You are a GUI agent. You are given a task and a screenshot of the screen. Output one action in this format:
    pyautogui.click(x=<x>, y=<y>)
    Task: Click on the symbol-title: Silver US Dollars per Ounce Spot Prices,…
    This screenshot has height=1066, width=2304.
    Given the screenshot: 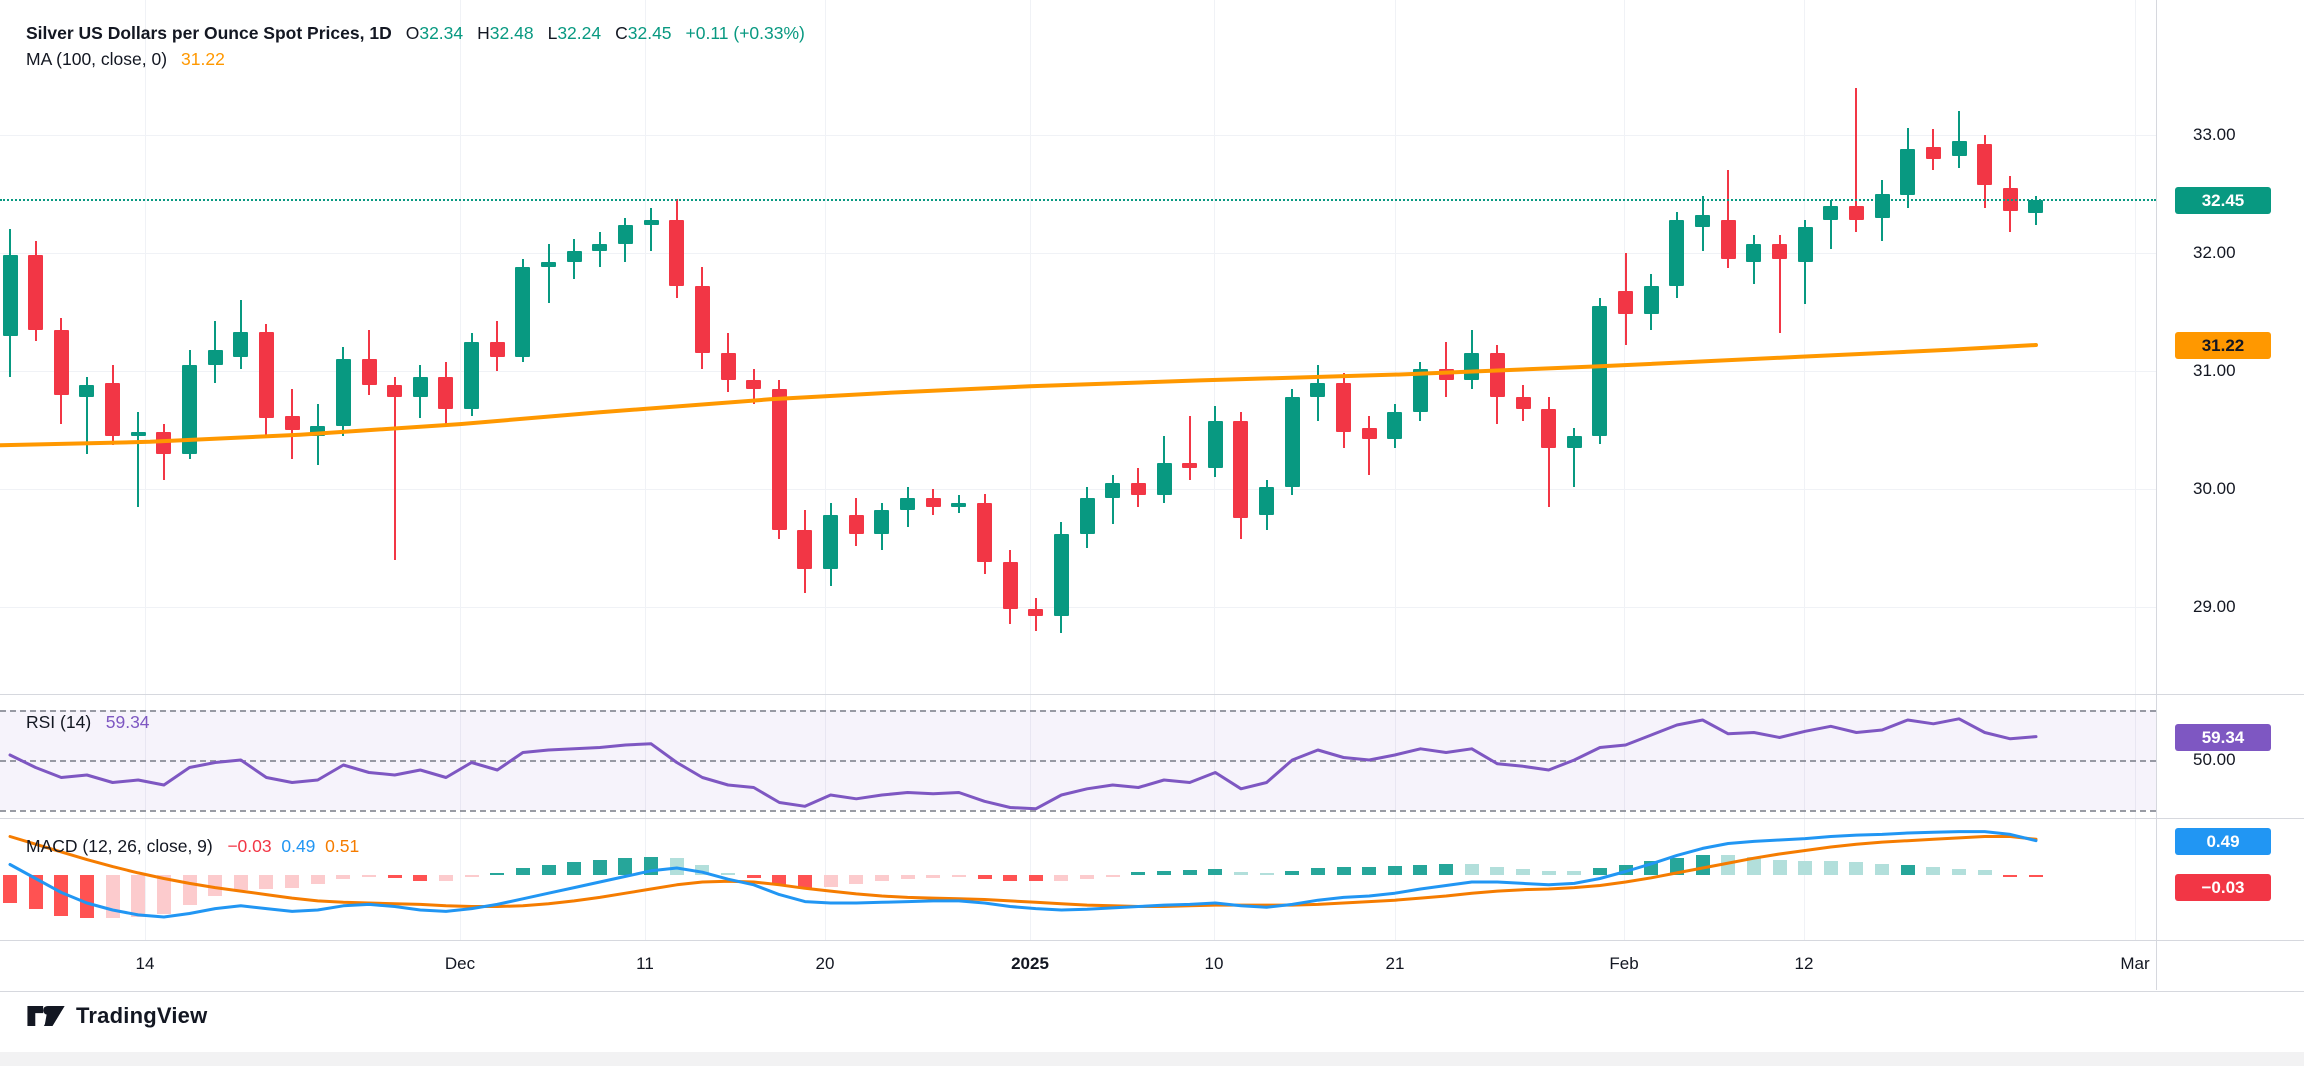 What is the action you would take?
    pyautogui.click(x=209, y=33)
    